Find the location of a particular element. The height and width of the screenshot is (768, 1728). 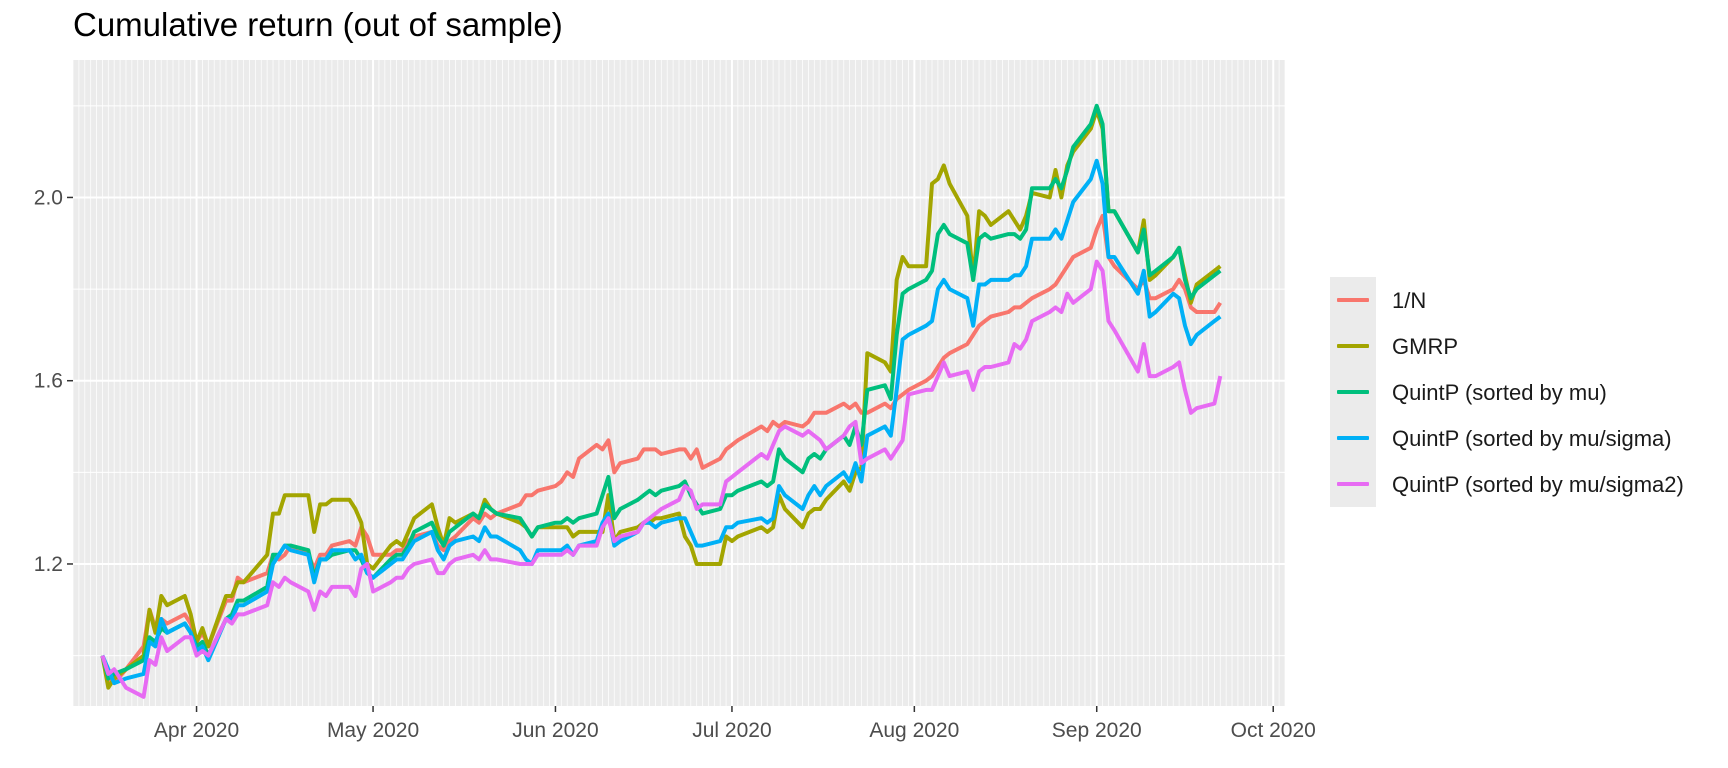

x-tick-label: Sep 2020 is located at coordinates (1097, 730).